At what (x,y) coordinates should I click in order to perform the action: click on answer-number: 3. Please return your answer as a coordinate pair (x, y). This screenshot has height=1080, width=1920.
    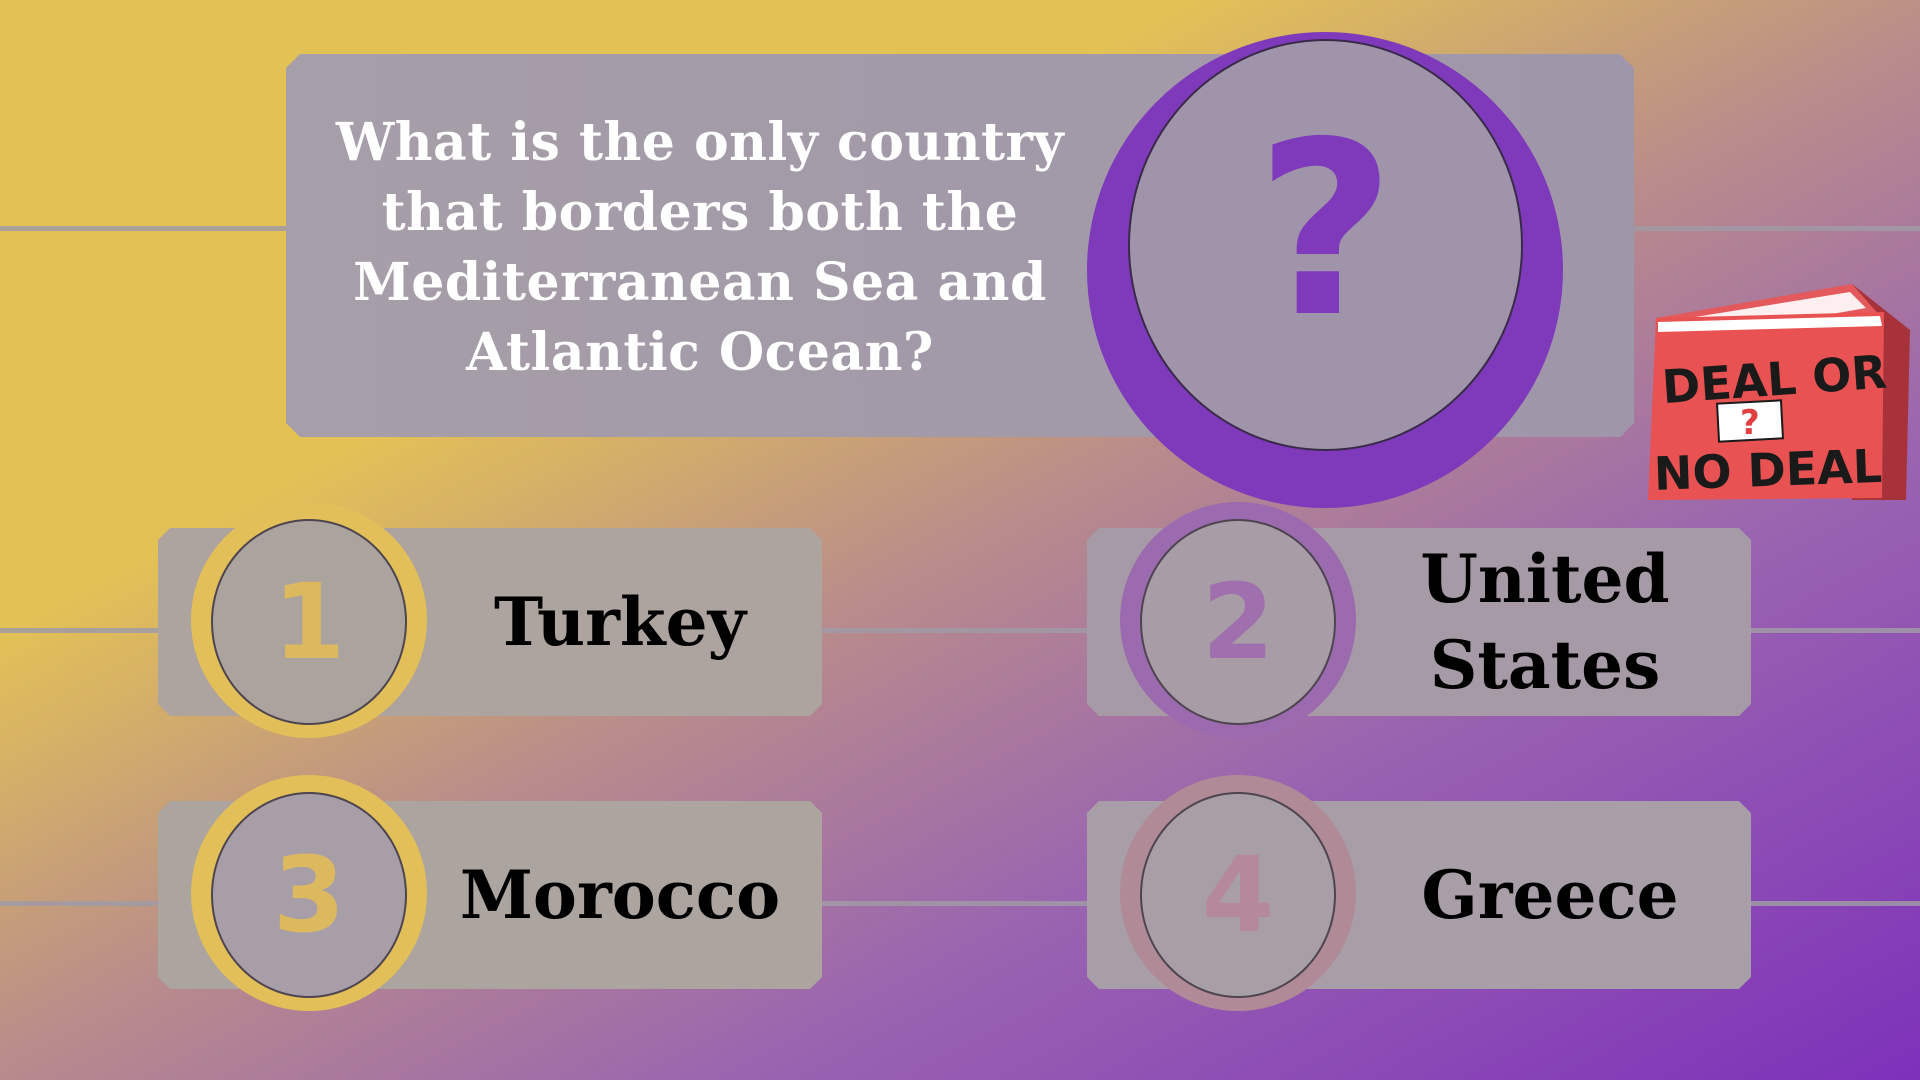
    Looking at the image, I should click on (309, 895).